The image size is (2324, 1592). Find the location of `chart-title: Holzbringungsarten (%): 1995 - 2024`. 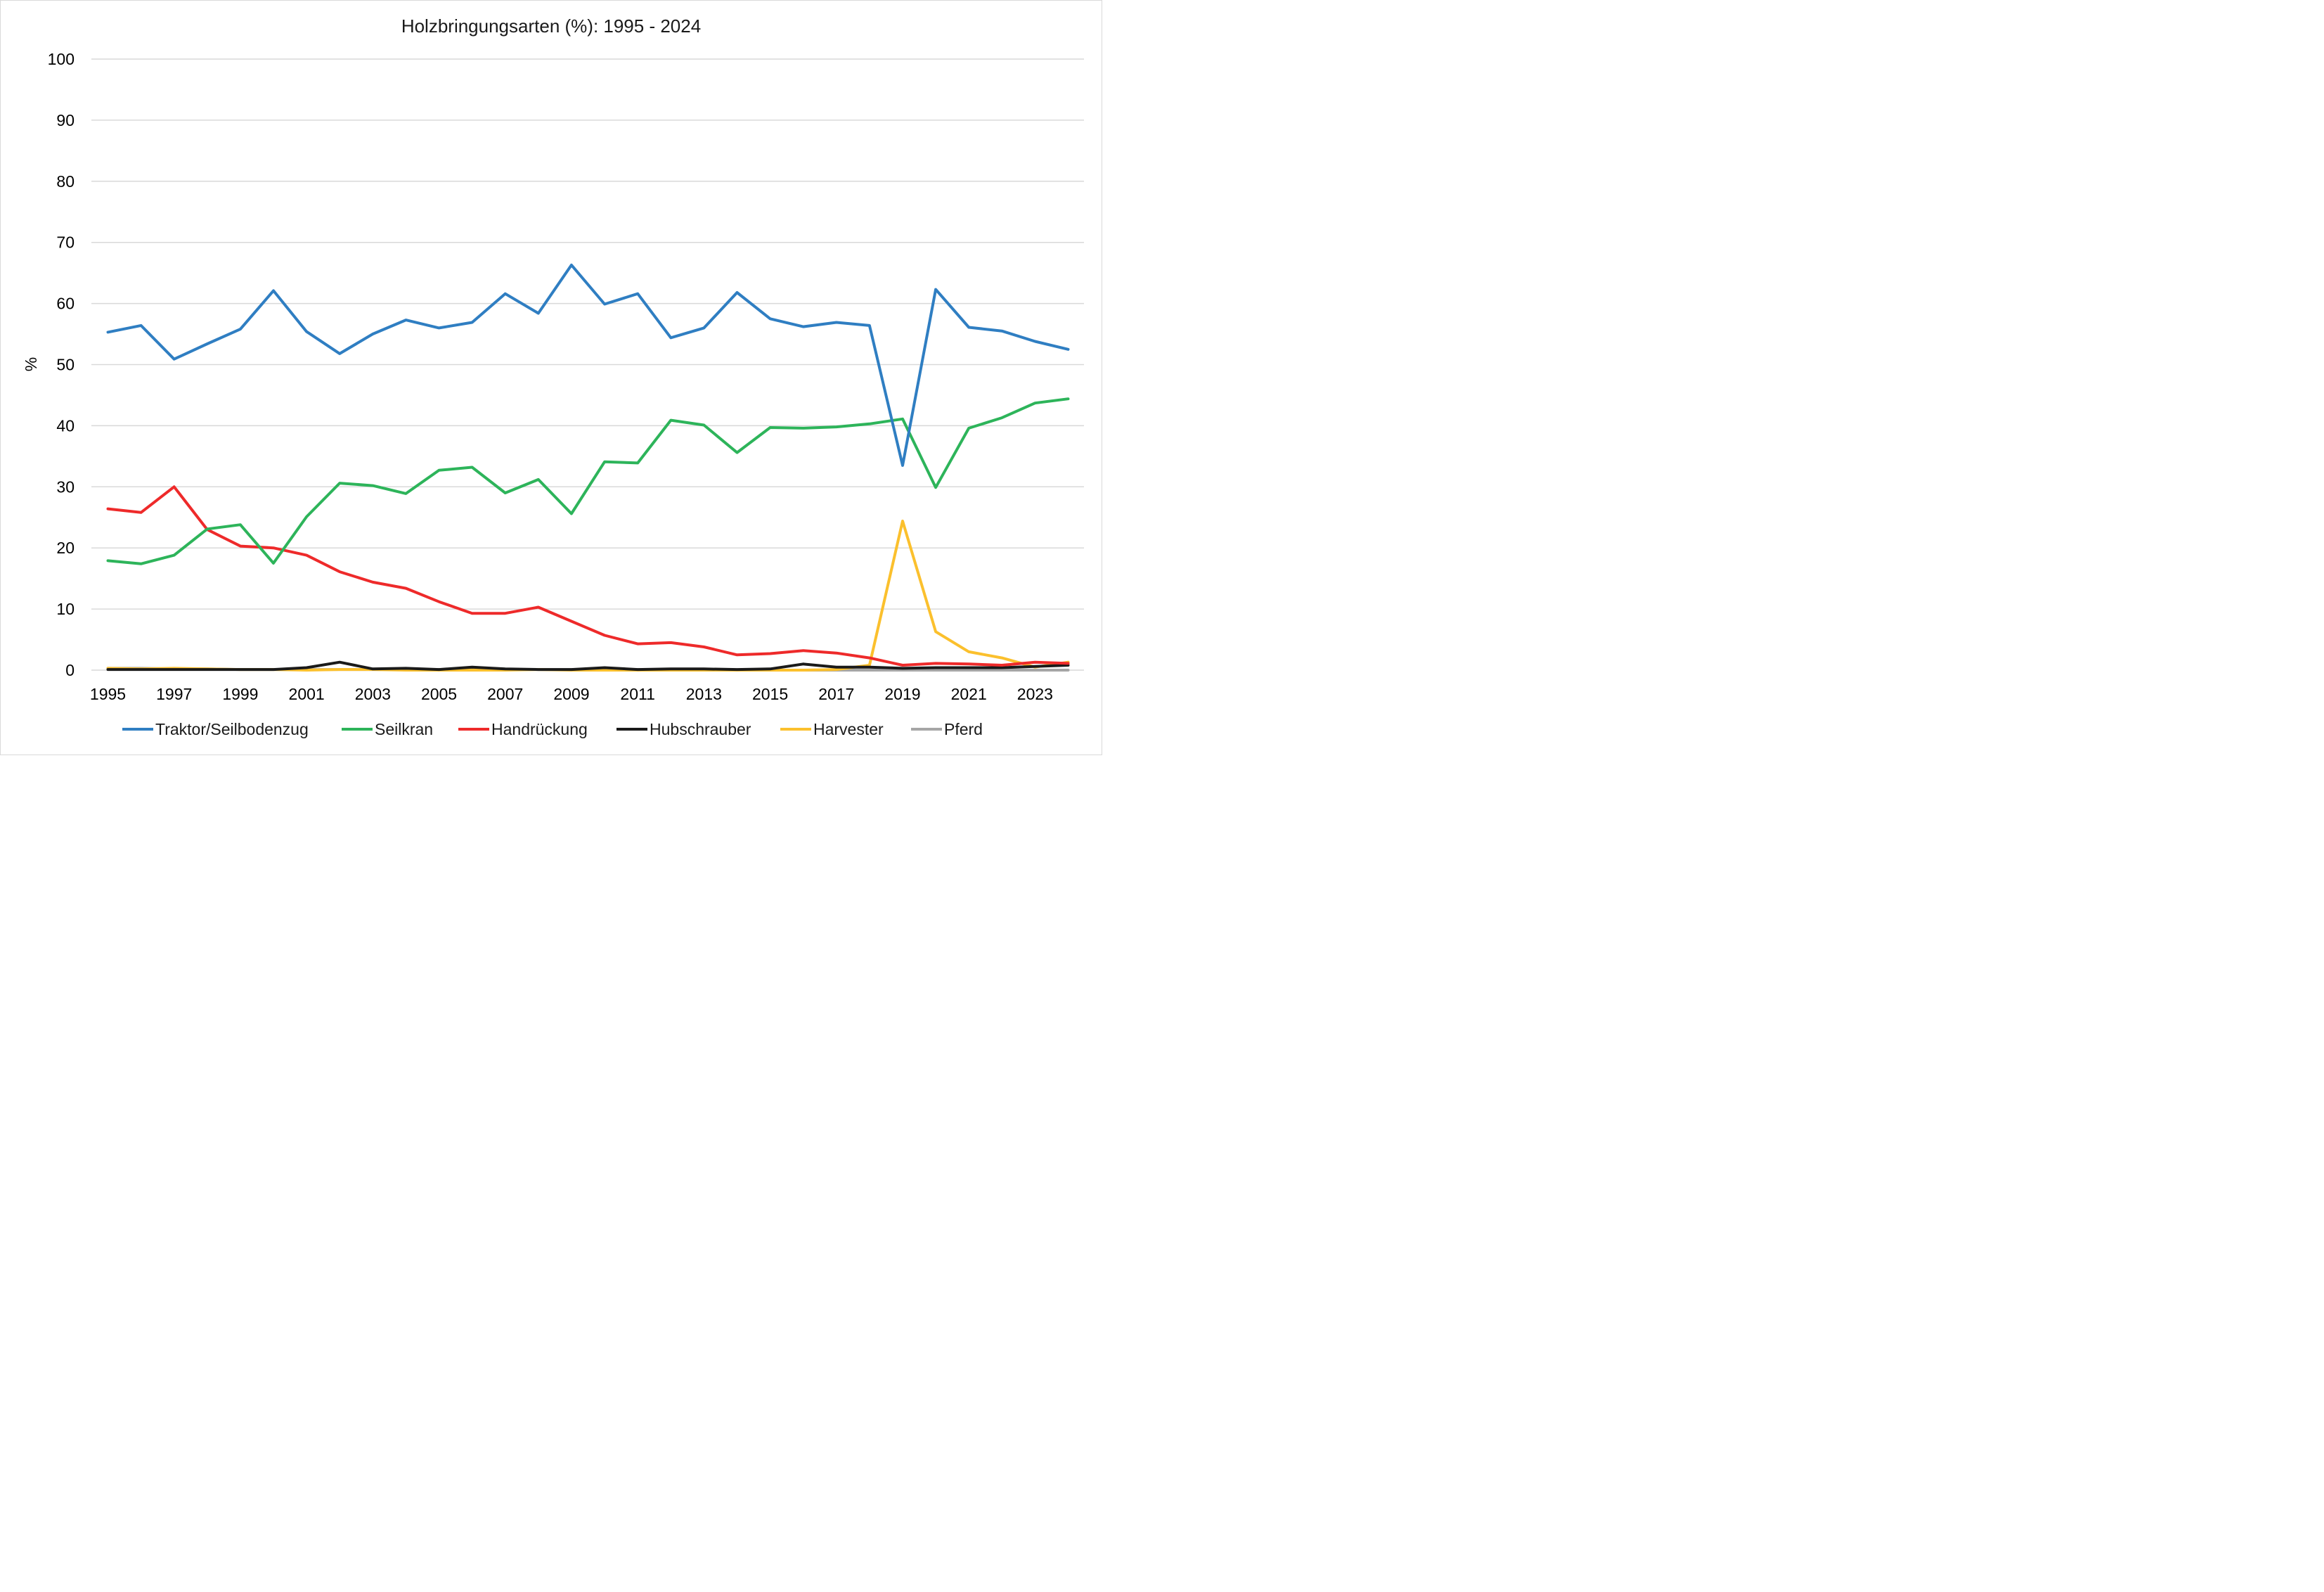

chart-title: Holzbringungsarten (%): 1995 - 2024 is located at coordinates (551, 26).